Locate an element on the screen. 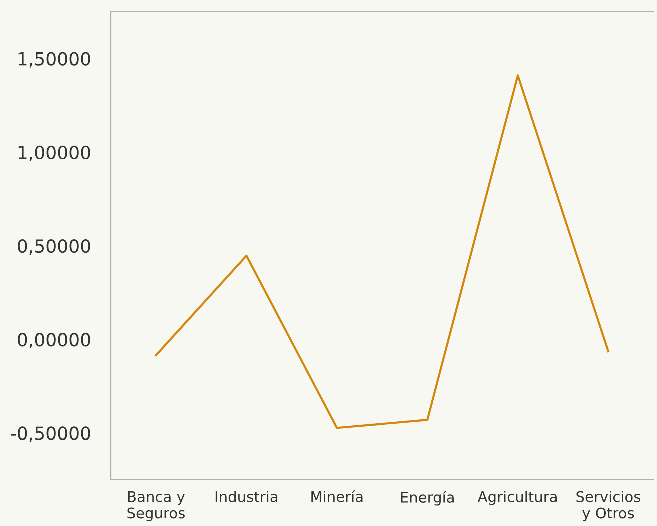  x-tick-label: Energía is located at coordinates (427, 498).